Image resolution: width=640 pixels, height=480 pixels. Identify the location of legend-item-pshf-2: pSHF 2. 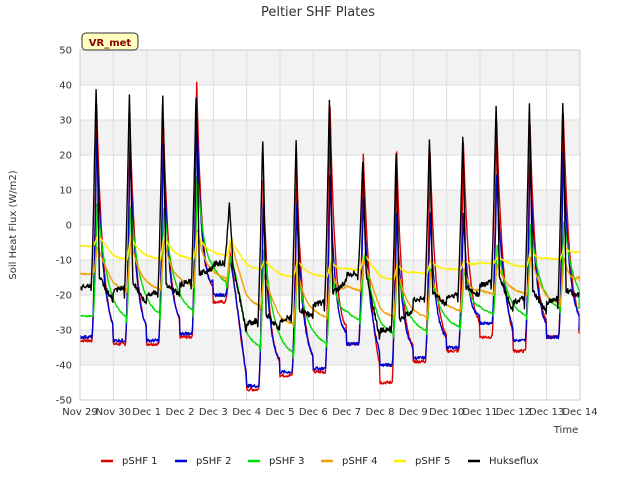
(203, 461).